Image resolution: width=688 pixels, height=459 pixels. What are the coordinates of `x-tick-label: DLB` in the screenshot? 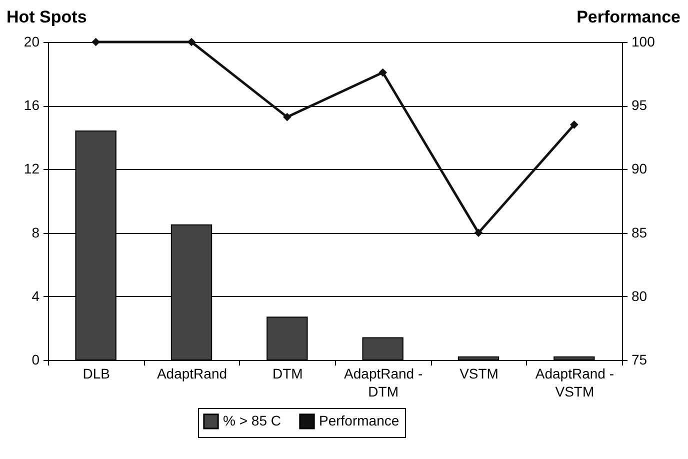 It's located at (96, 374).